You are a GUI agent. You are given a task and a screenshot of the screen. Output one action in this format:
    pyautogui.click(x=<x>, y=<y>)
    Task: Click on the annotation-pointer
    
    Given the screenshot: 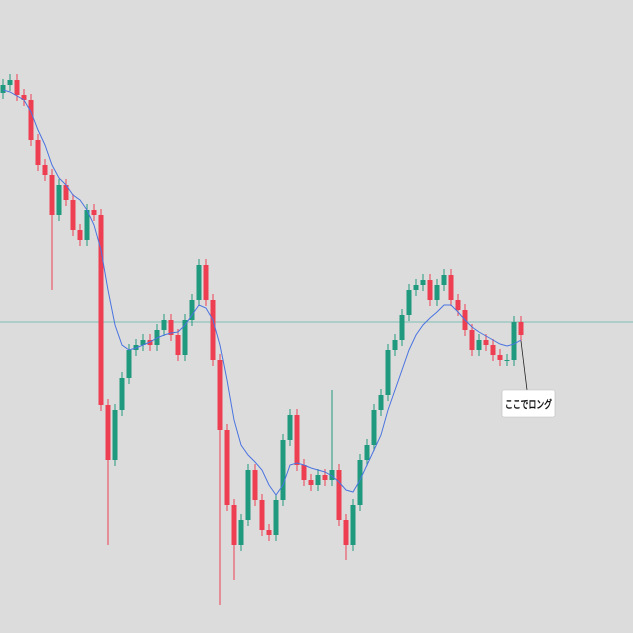 What is the action you would take?
    pyautogui.click(x=524, y=365)
    